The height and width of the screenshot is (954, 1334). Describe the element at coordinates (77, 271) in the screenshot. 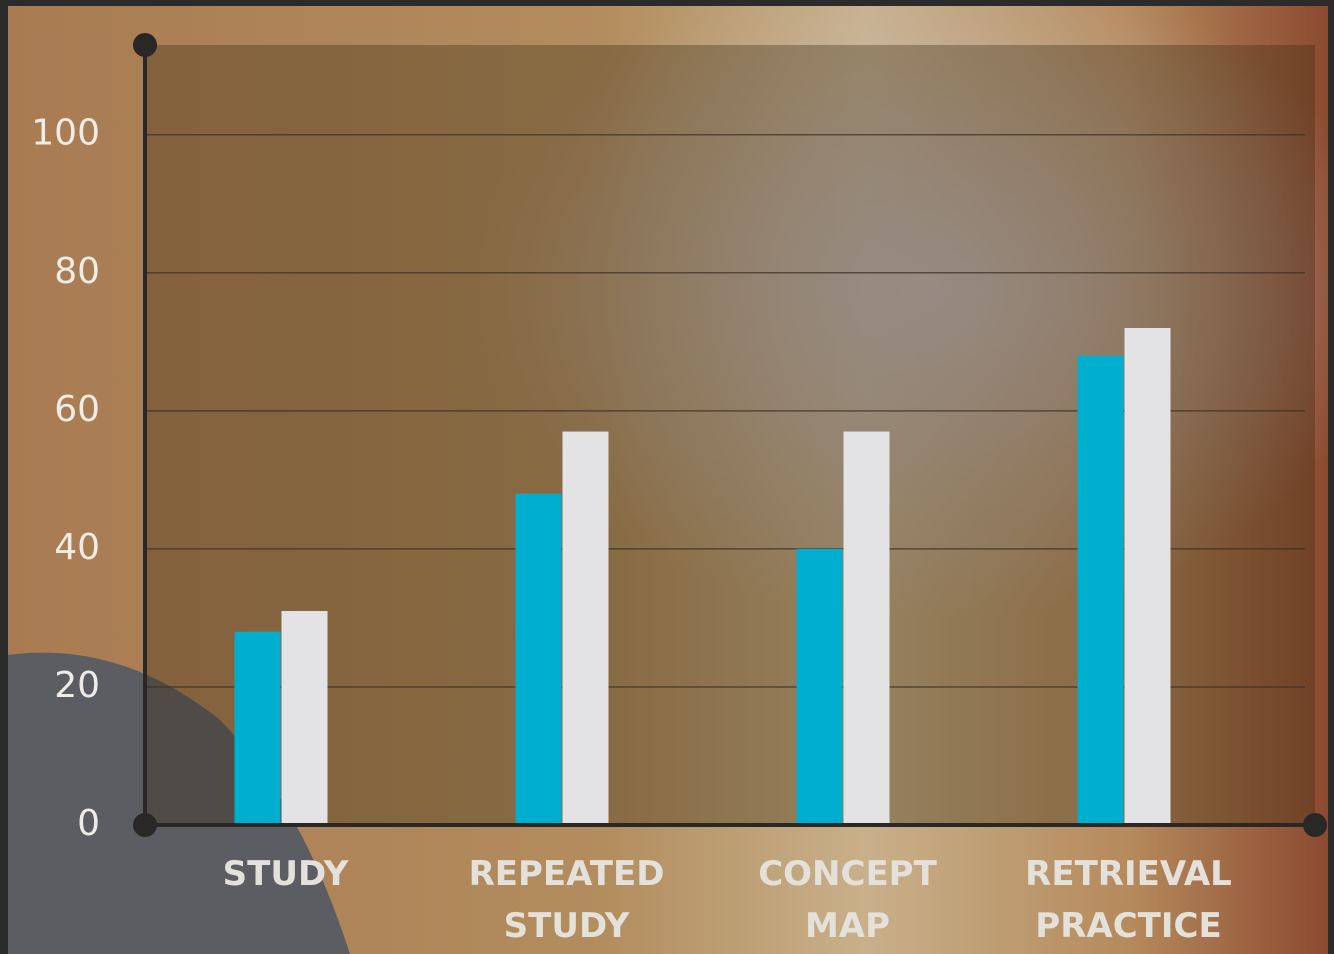

I see `y-tick-label: 80` at that location.